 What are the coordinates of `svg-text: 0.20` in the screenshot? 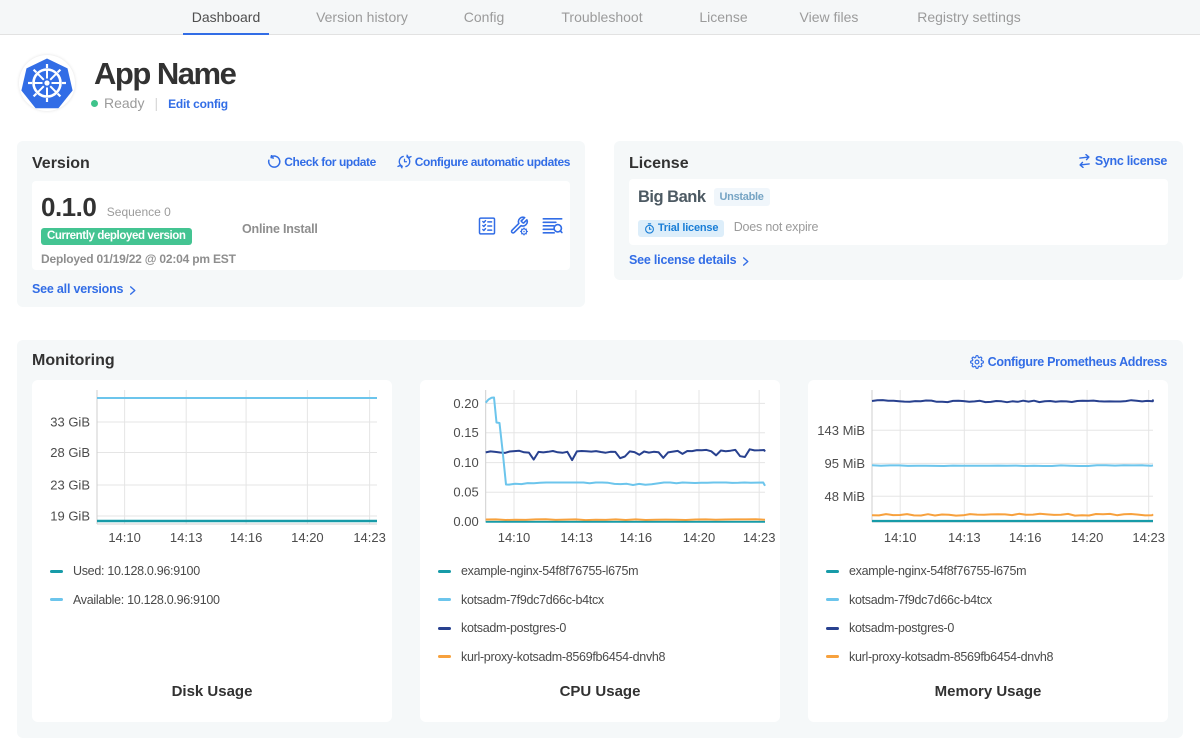 It's located at (465, 403).